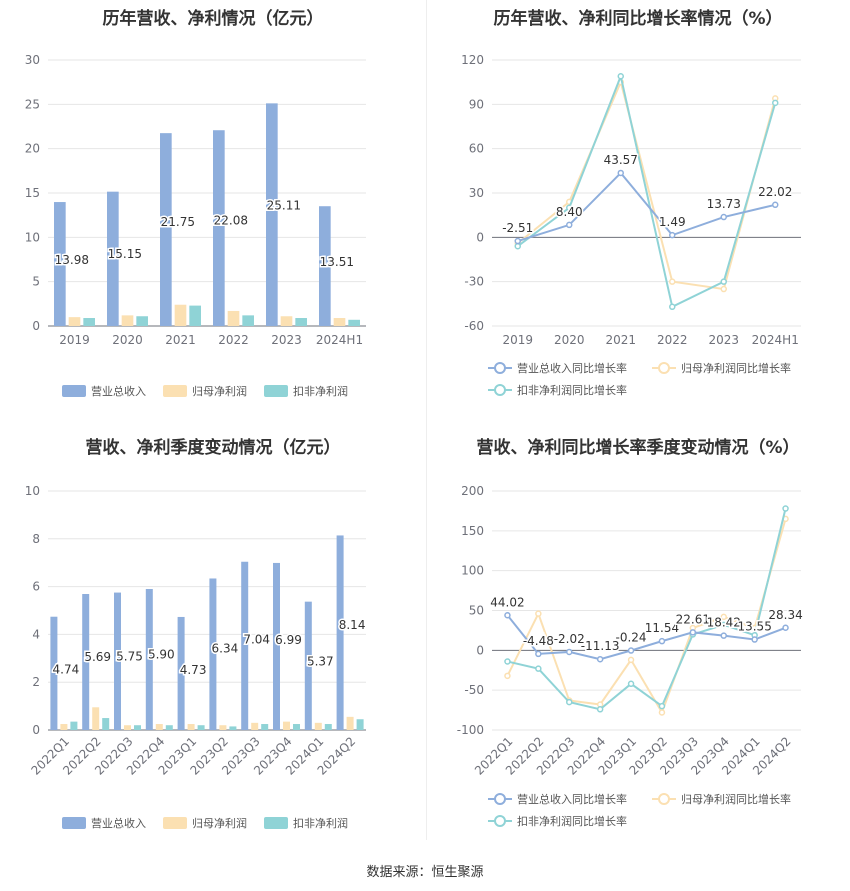 This screenshot has height=891, width=850. I want to click on y-tick-label: 50, so click(476, 611).